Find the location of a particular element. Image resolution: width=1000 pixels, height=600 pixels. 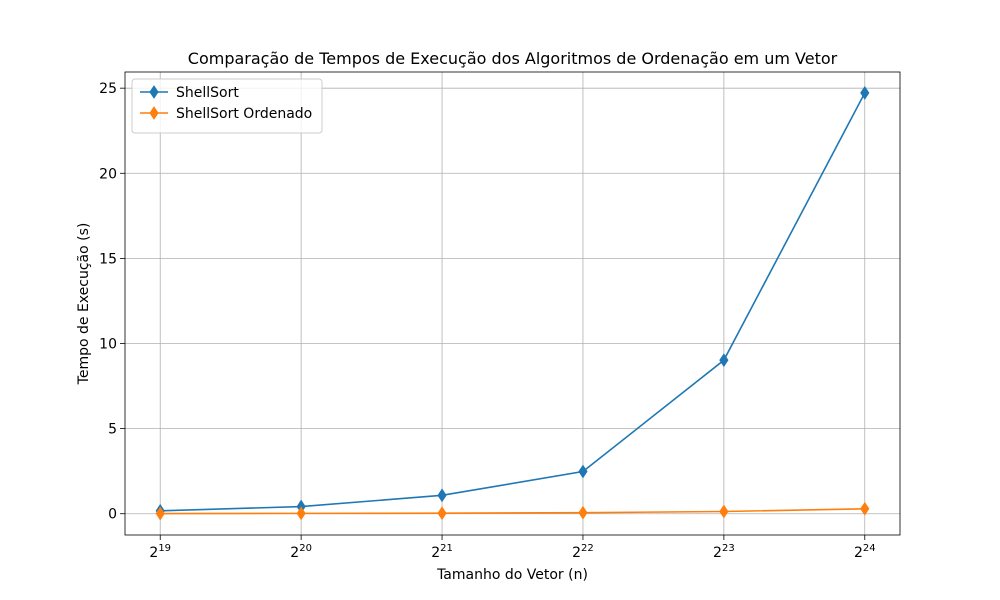

x-tick-label: 221 is located at coordinates (442, 552).